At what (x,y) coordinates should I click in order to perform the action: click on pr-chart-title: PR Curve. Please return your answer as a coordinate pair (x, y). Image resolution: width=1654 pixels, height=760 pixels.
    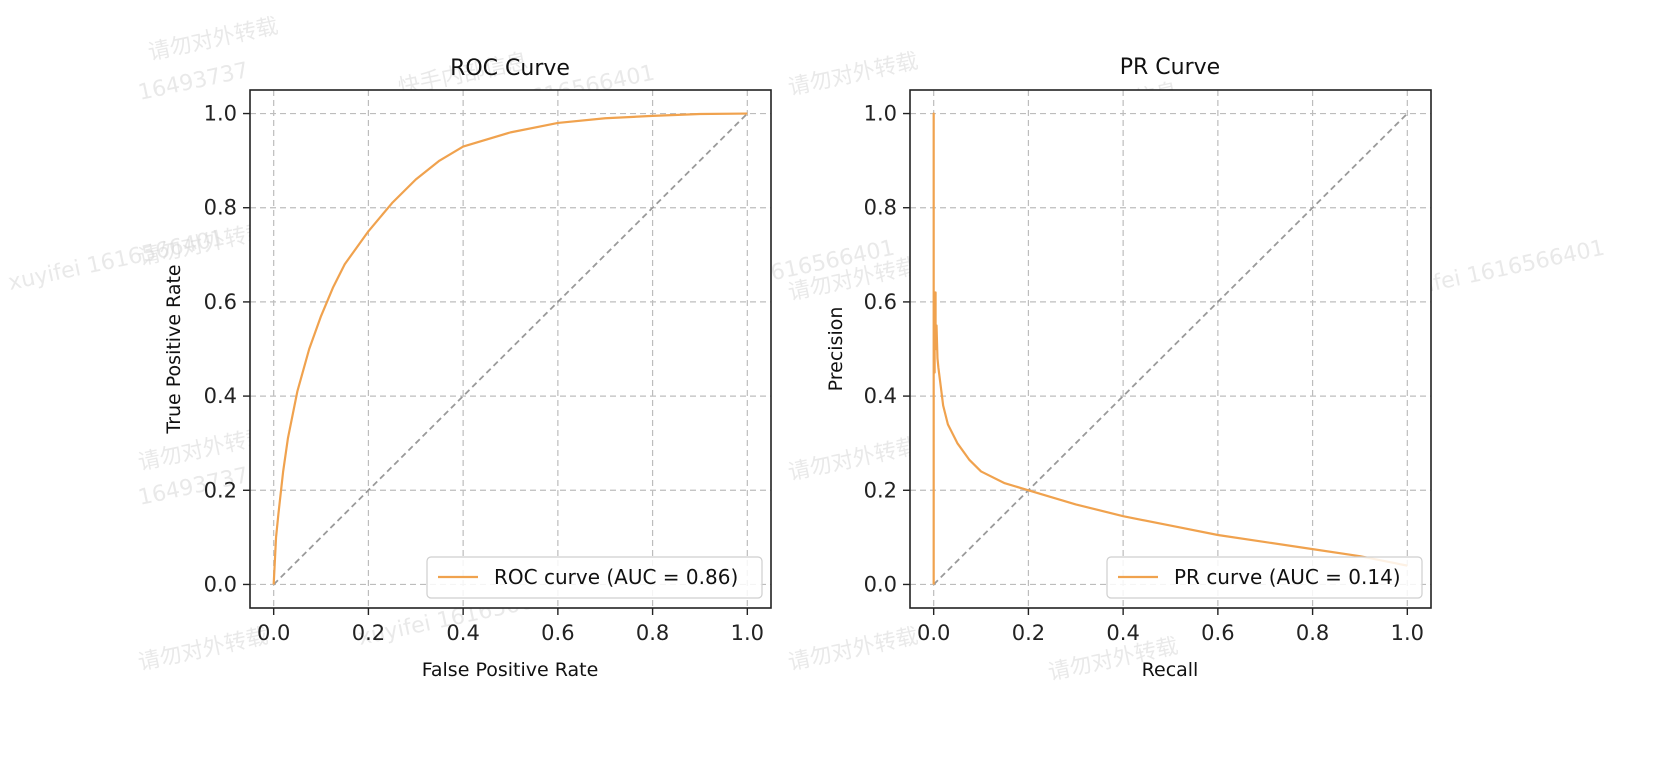
    Looking at the image, I should click on (1170, 67).